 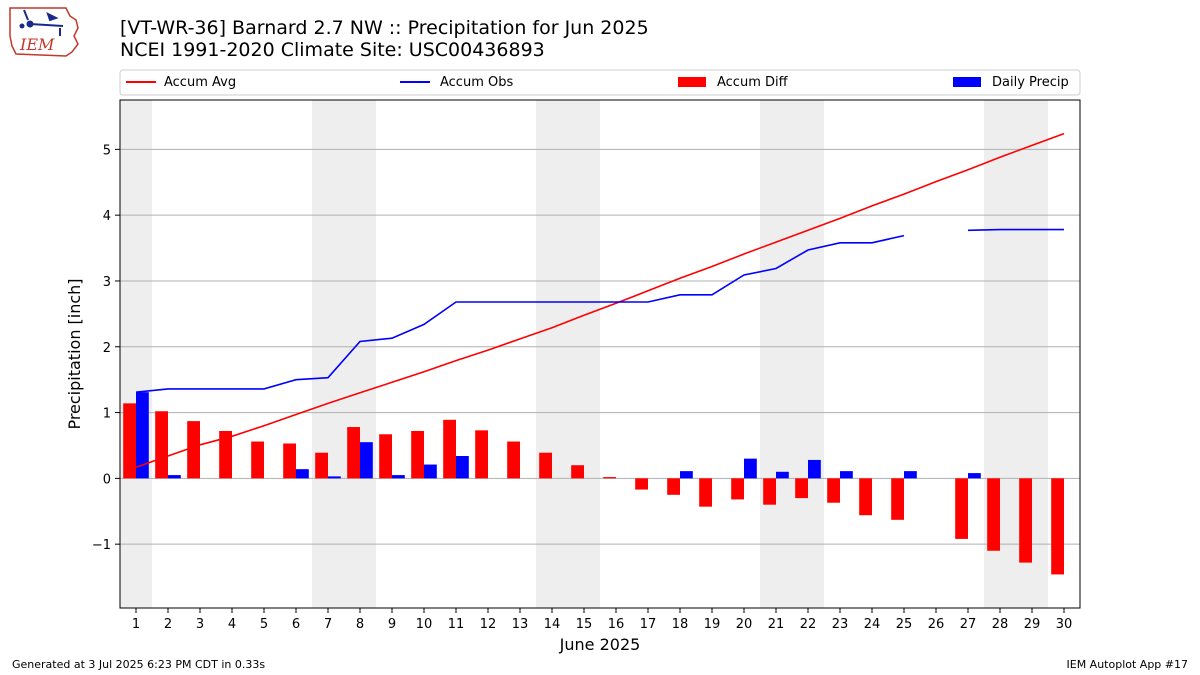 What do you see at coordinates (744, 624) in the screenshot?
I see `x-tick-label: 20` at bounding box center [744, 624].